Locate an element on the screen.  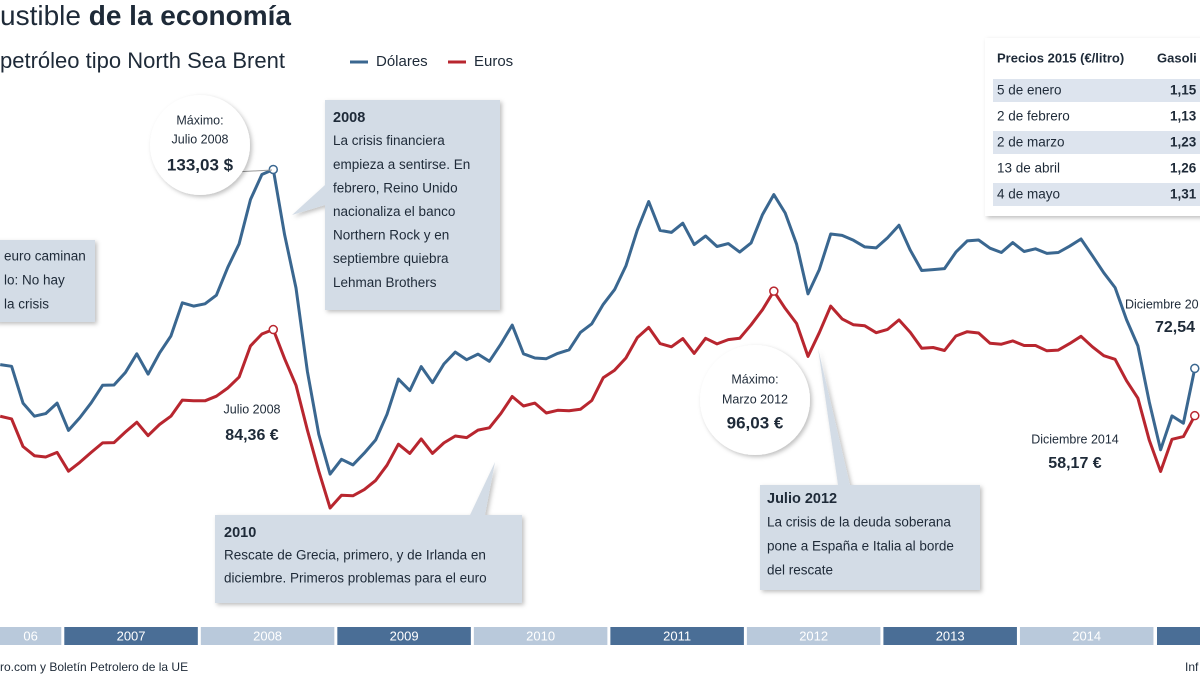
table-column: Gasoli is located at coordinates (1177, 57).